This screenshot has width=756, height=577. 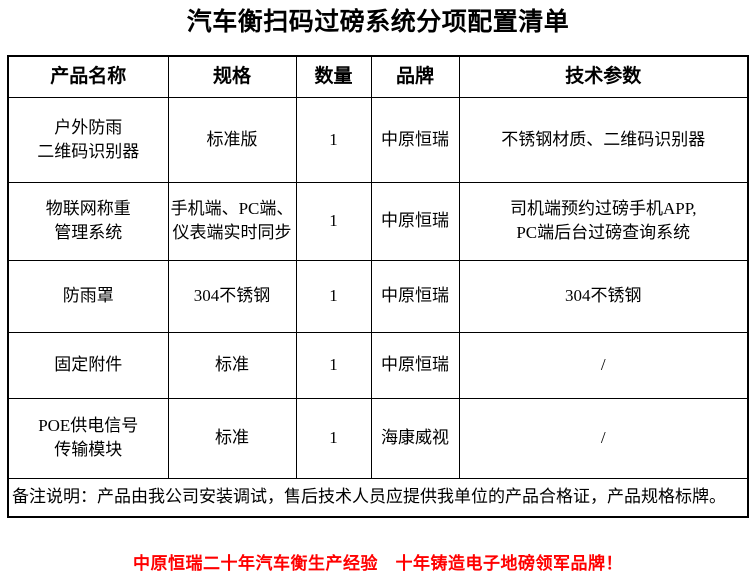 What do you see at coordinates (378, 563) in the screenshot?
I see `footer-slogan: 中原恒瑞二十年汽车衡生产经验 十年铸造电子地磅领军品牌！` at bounding box center [378, 563].